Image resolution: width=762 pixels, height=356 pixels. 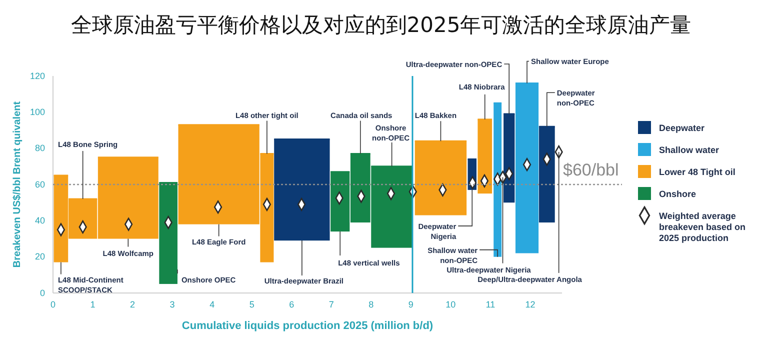 What do you see at coordinates (42, 293) in the screenshot?
I see `y-tick-label: 0` at bounding box center [42, 293].